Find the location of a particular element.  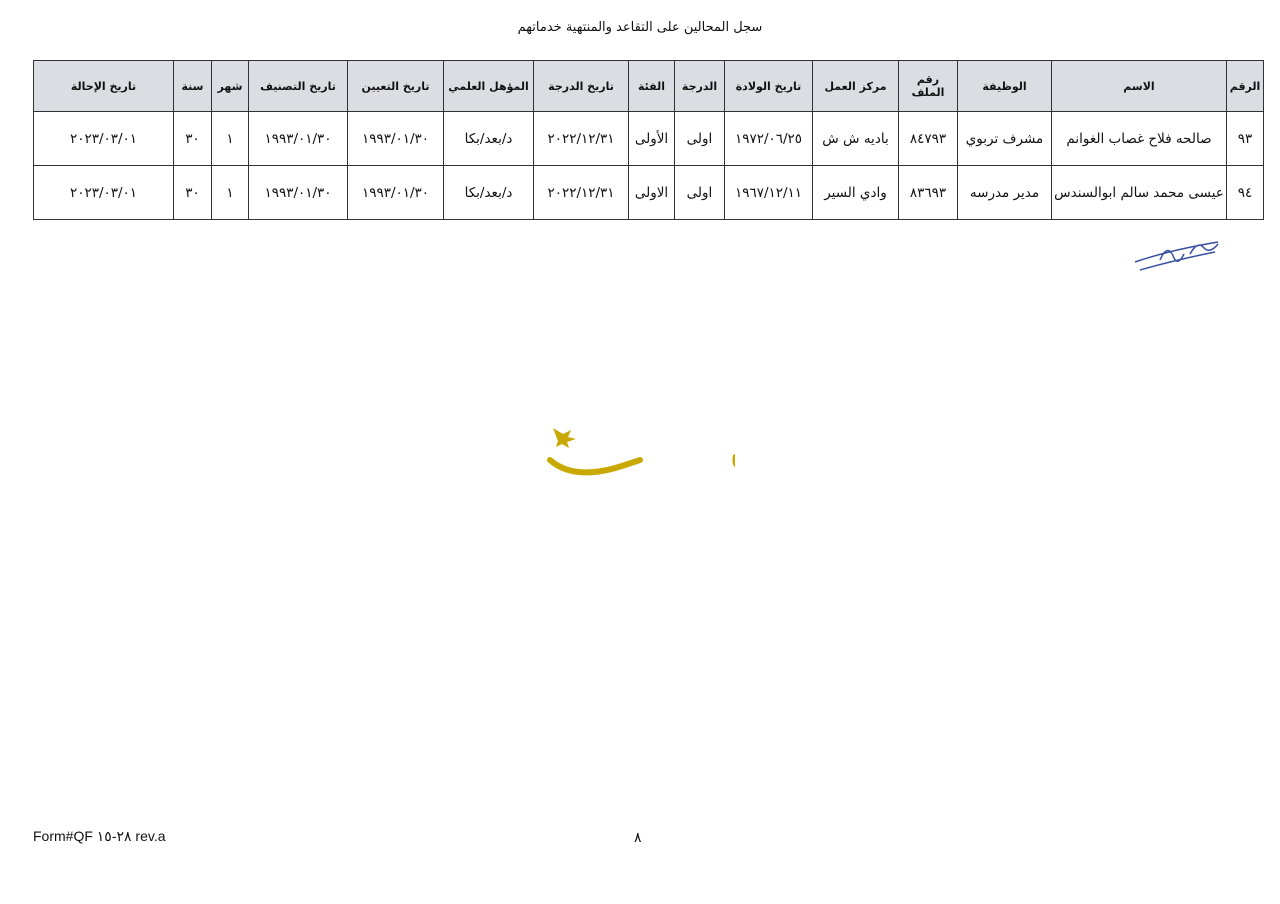

table-cell: ١٩٦٧/١٢/١١ is located at coordinates (768, 192).